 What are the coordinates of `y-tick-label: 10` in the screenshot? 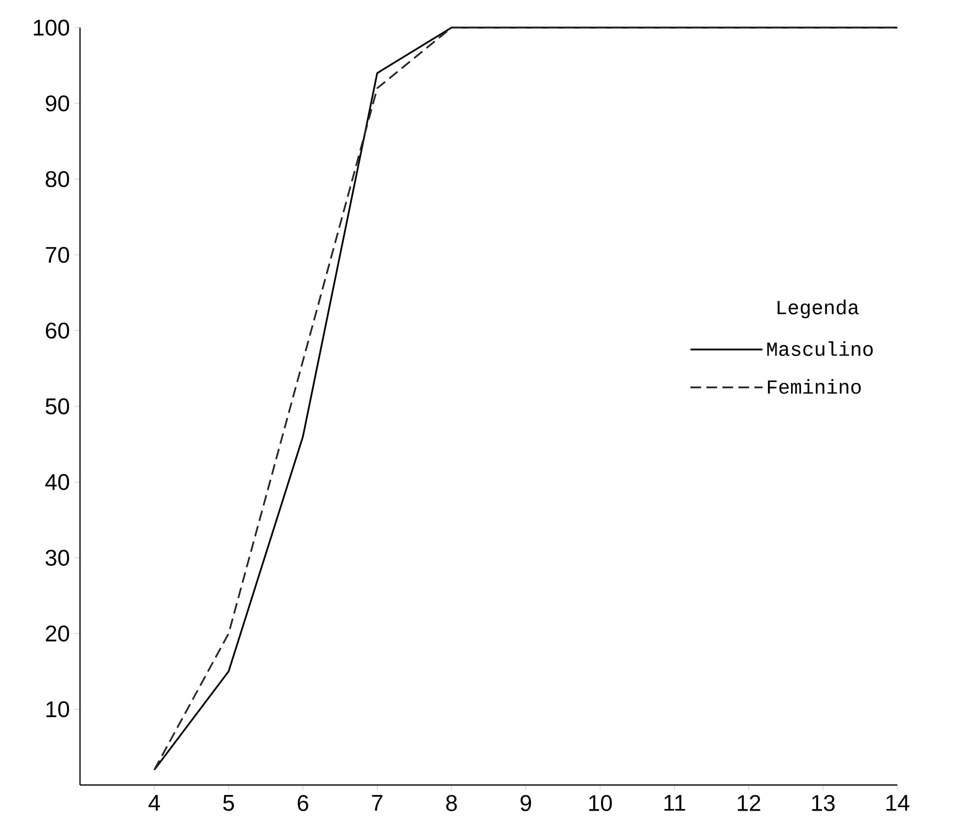 It's located at (58, 709).